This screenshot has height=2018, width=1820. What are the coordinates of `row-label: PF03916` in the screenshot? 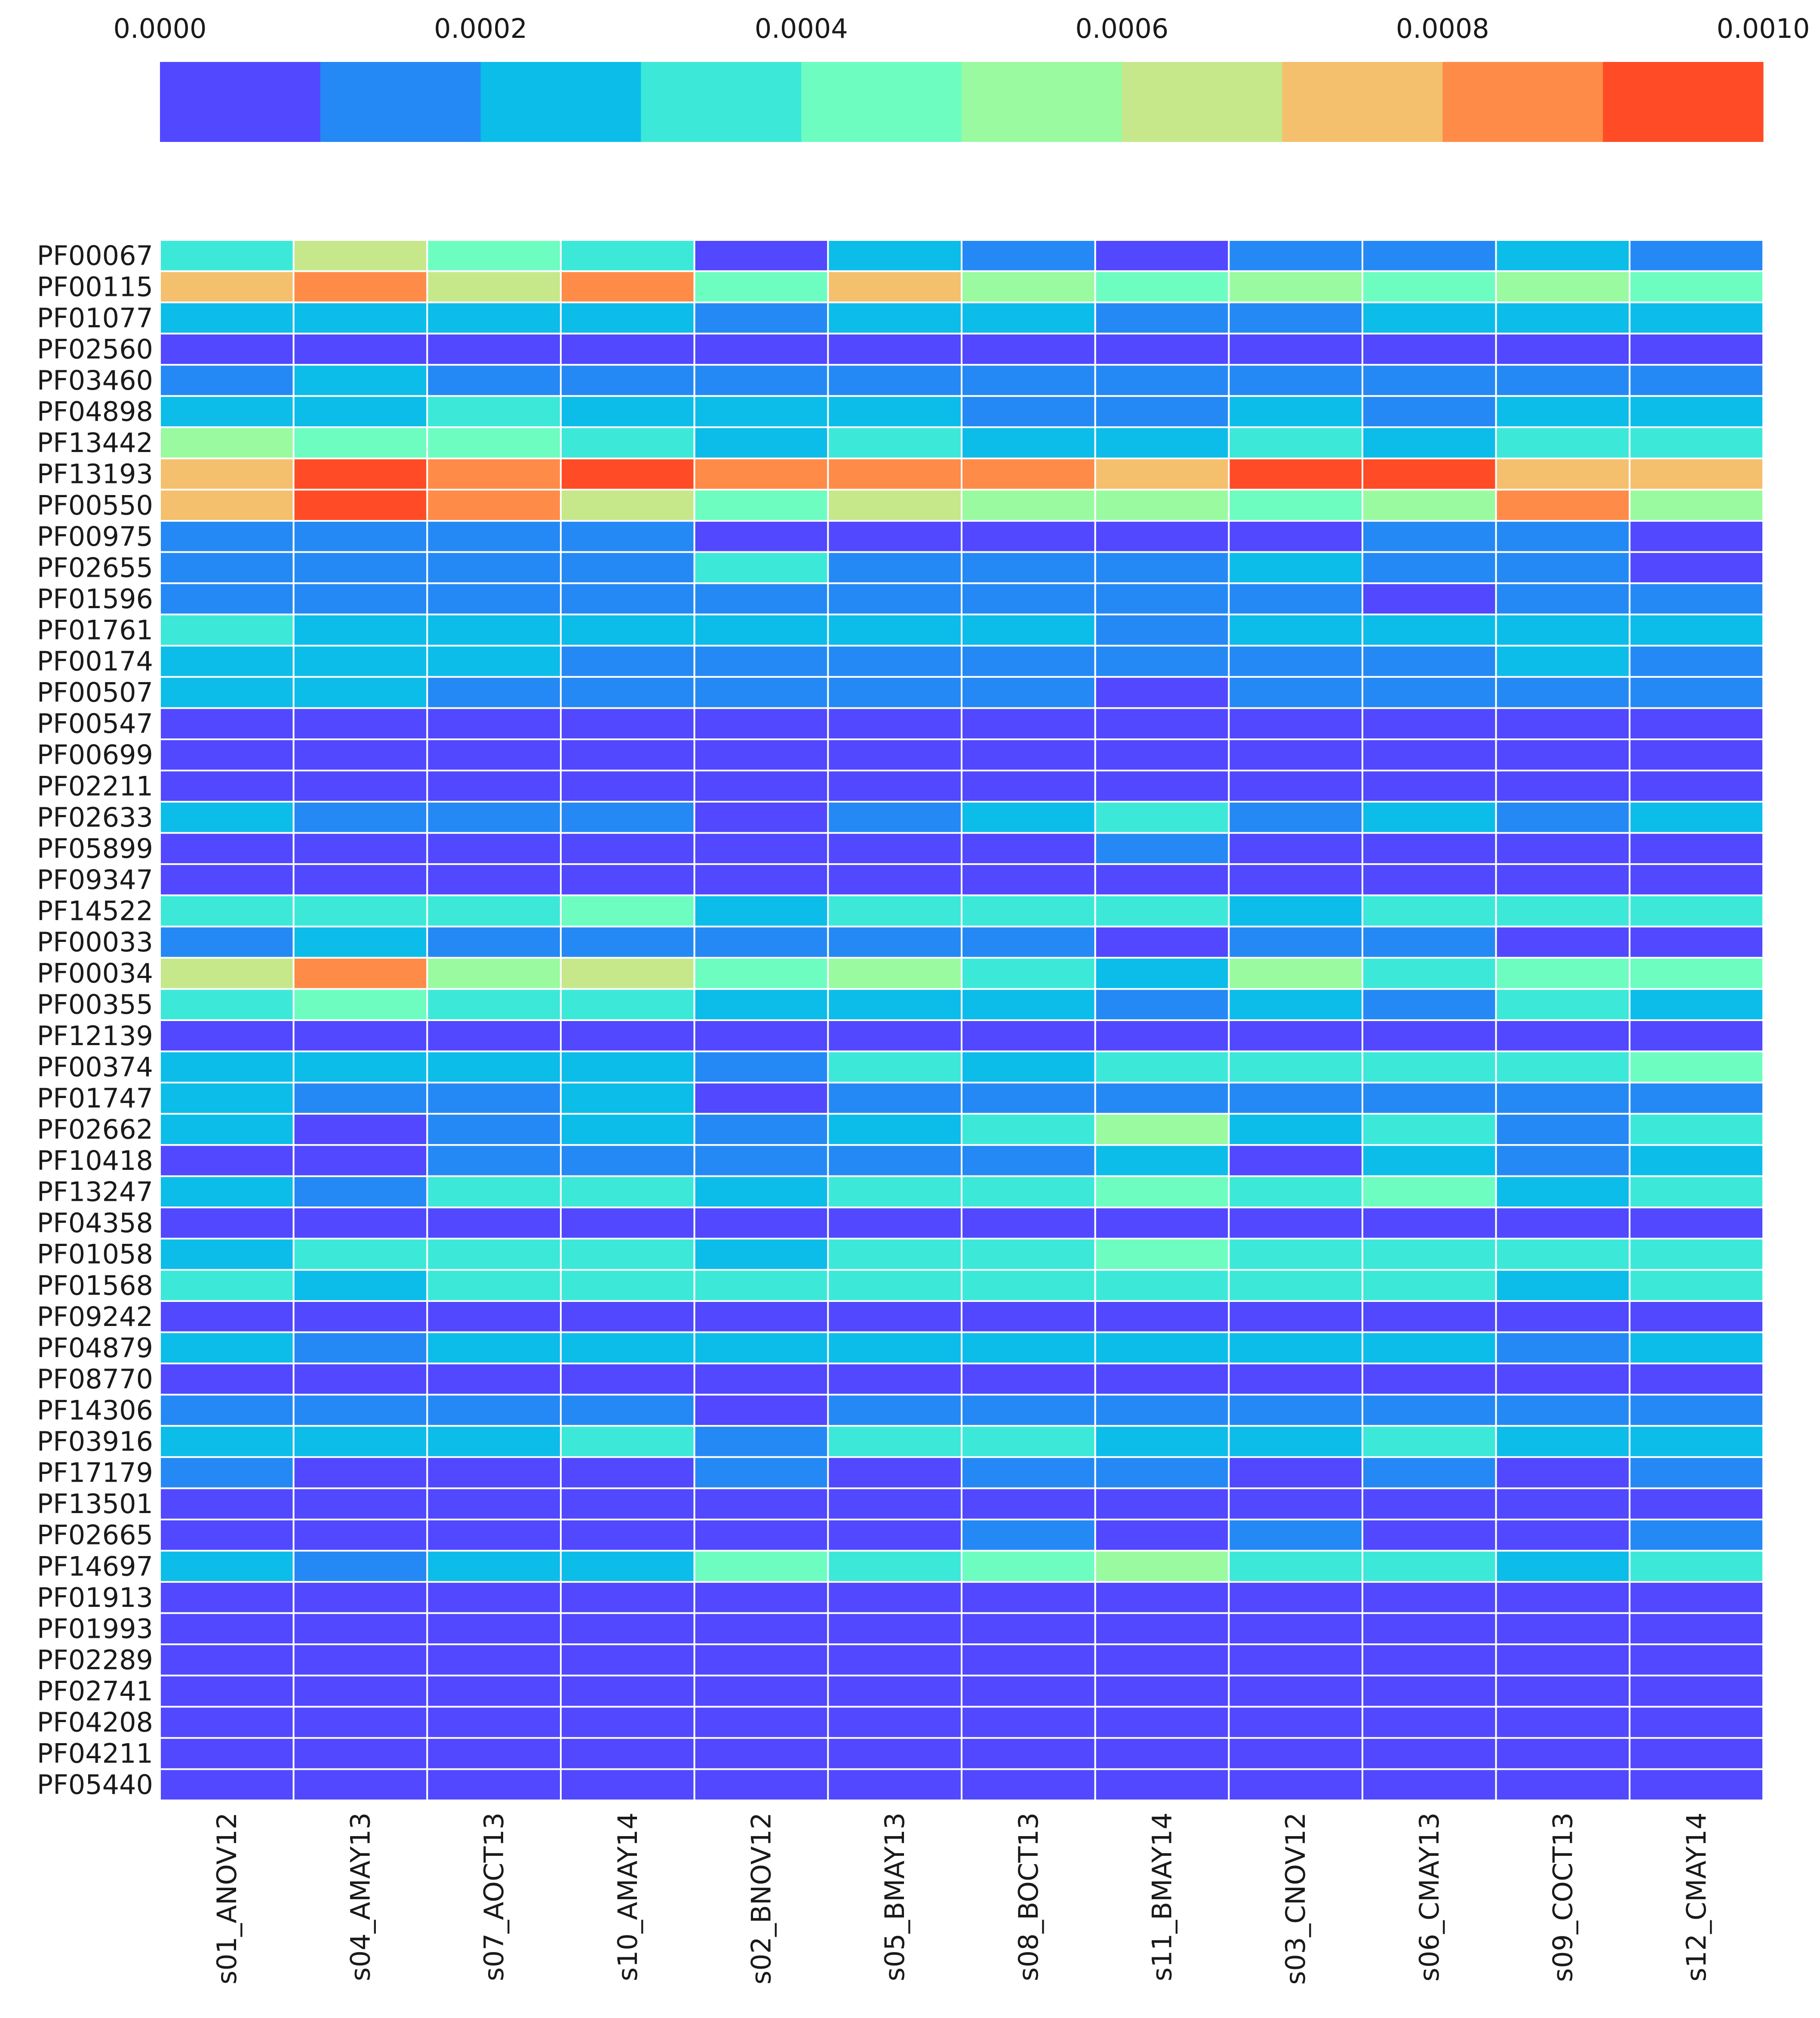 It's located at (95, 1442).